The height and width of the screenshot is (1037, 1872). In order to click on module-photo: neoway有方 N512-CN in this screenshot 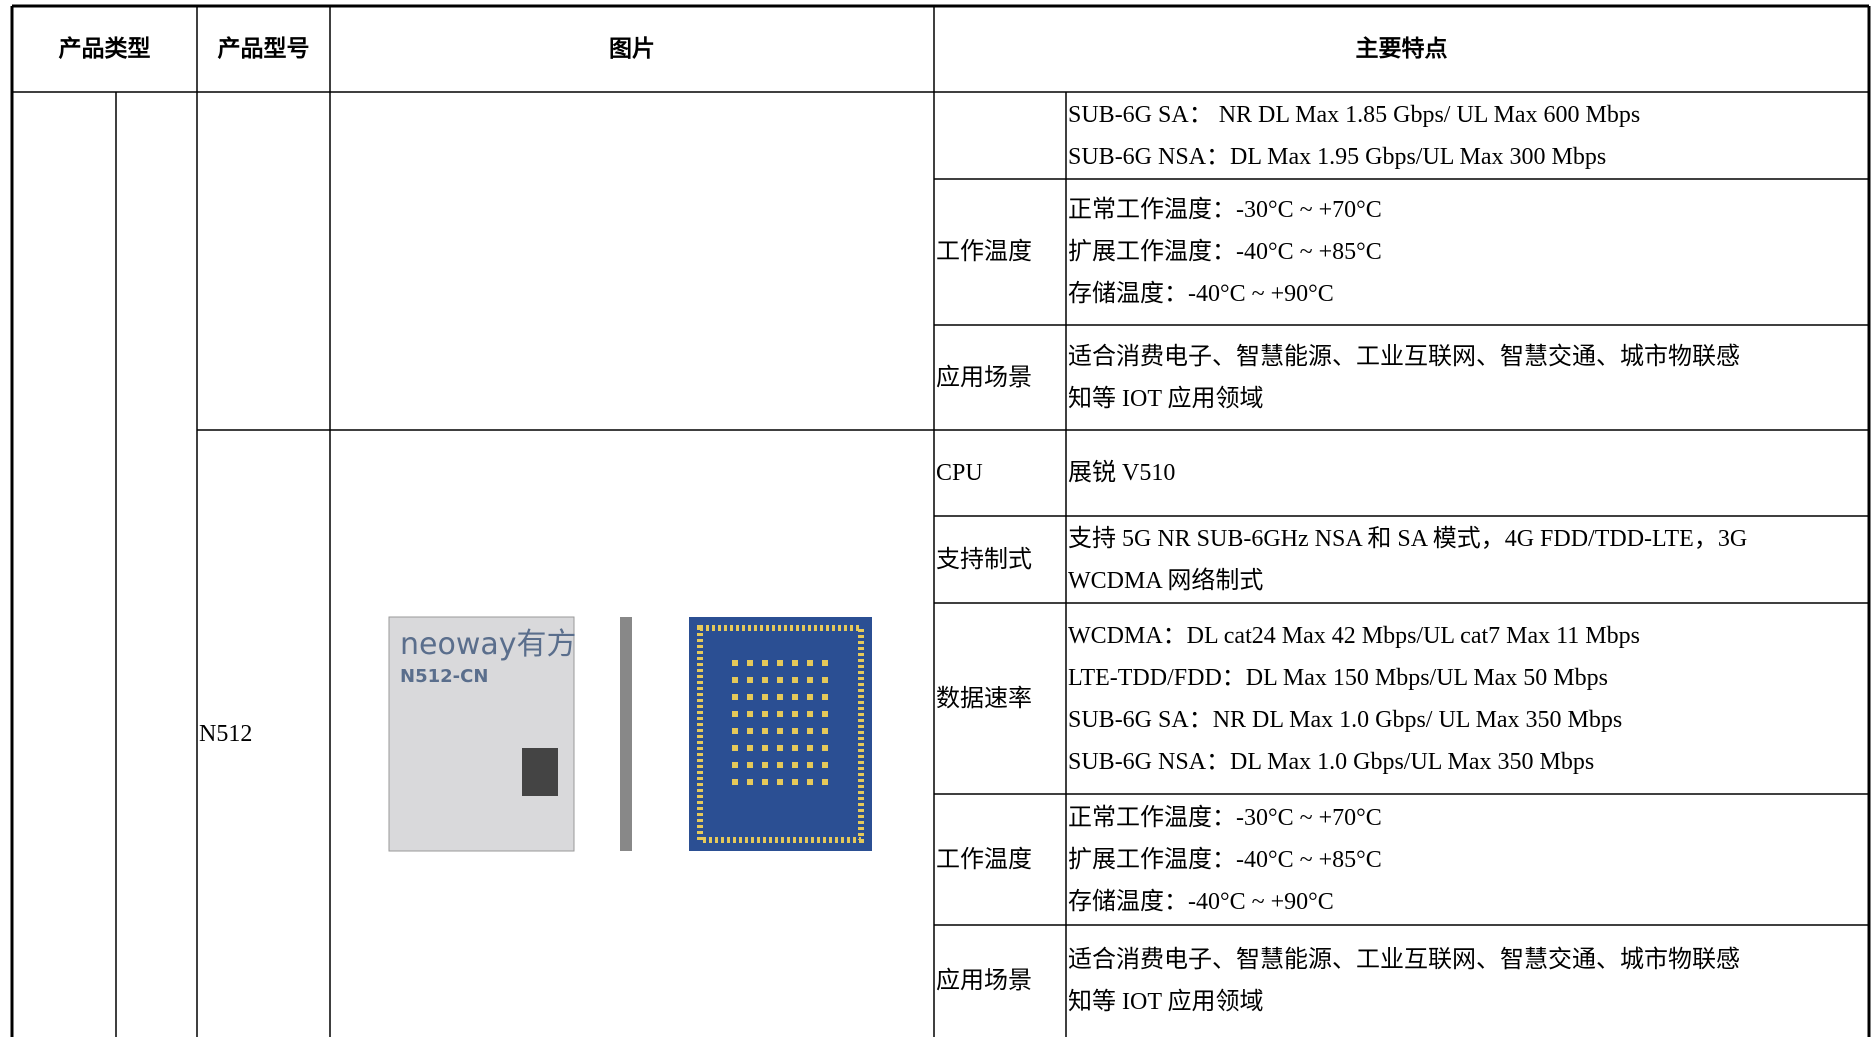, I will do `click(630, 734)`.